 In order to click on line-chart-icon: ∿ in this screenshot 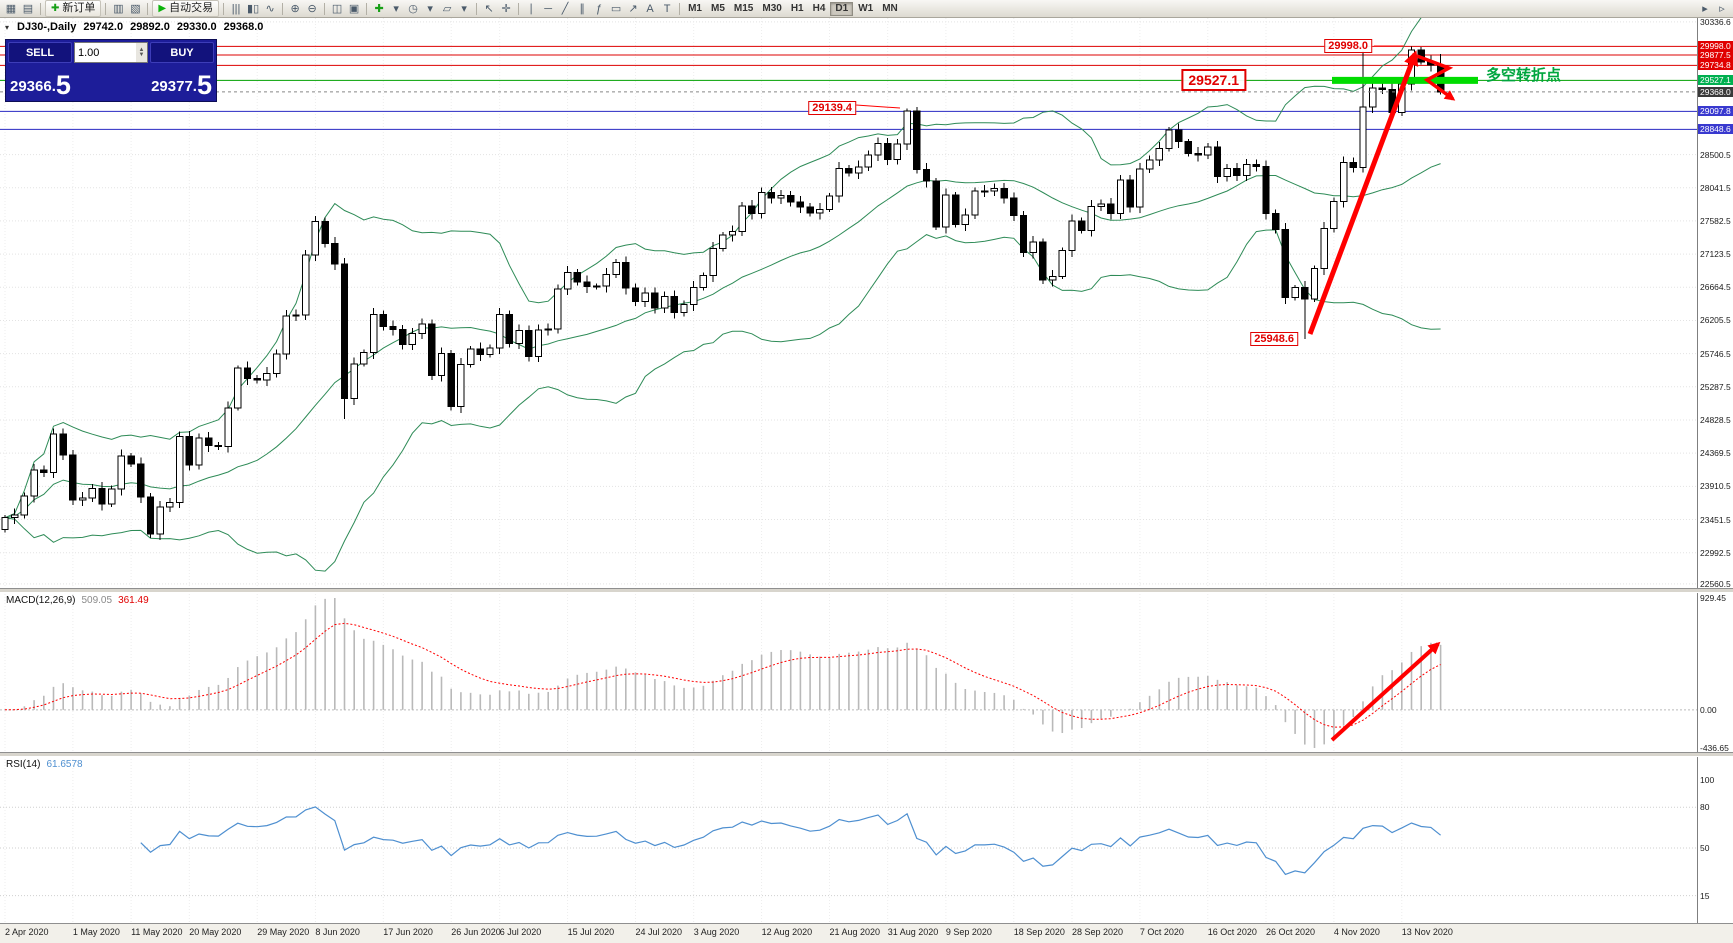, I will do `click(270, 8)`.